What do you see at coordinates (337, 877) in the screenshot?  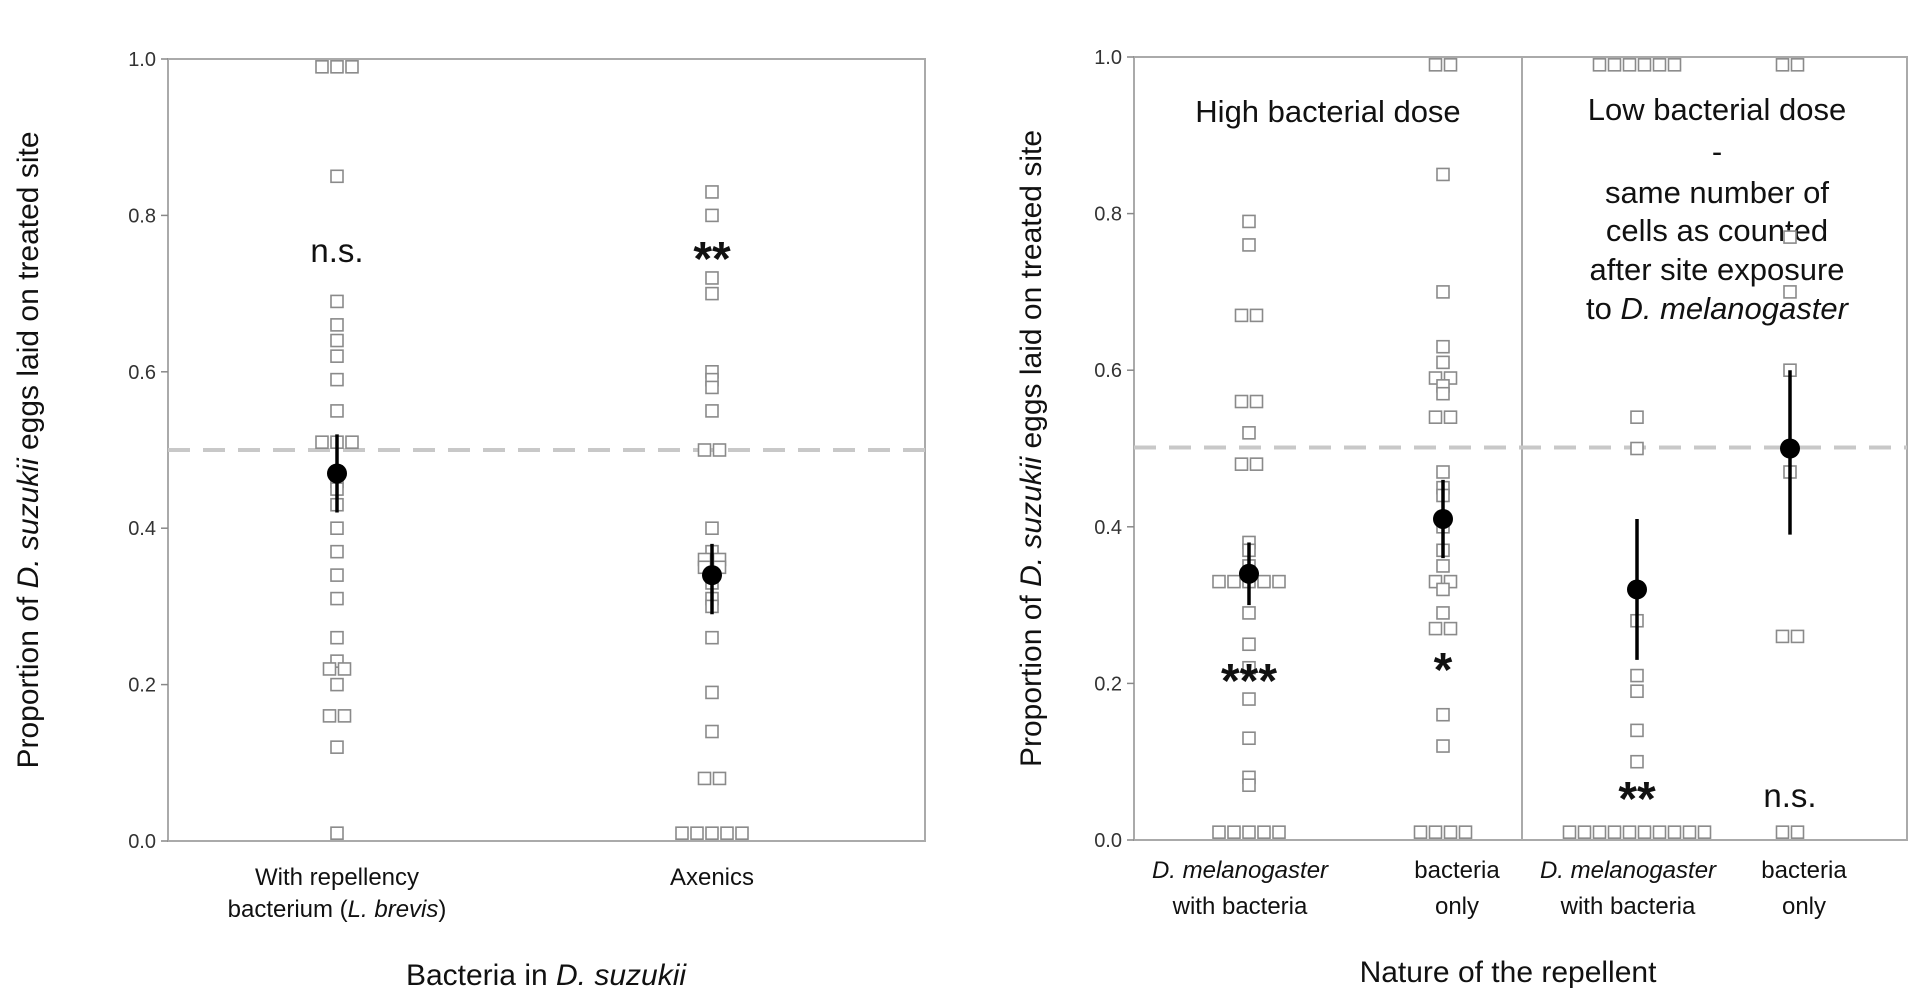 I see `chart0-cat0-label-line1: With repellency` at bounding box center [337, 877].